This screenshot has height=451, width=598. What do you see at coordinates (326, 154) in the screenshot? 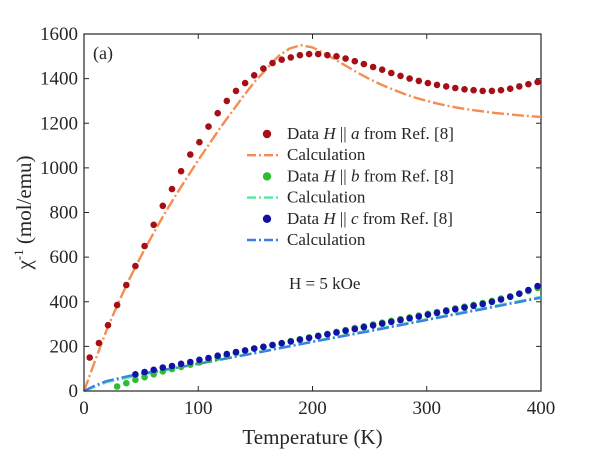
I see `legend-label-calc_a: Calculation` at bounding box center [326, 154].